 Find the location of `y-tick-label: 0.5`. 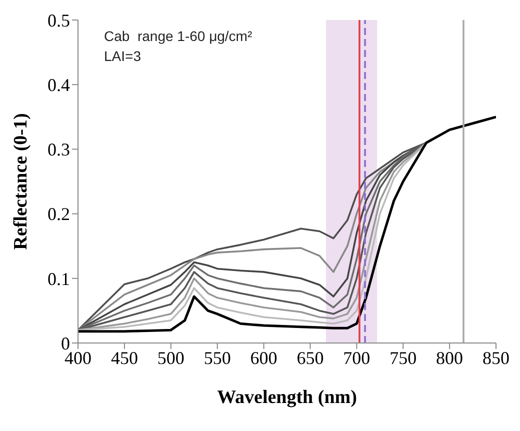

y-tick-label: 0.5 is located at coordinates (59, 20).